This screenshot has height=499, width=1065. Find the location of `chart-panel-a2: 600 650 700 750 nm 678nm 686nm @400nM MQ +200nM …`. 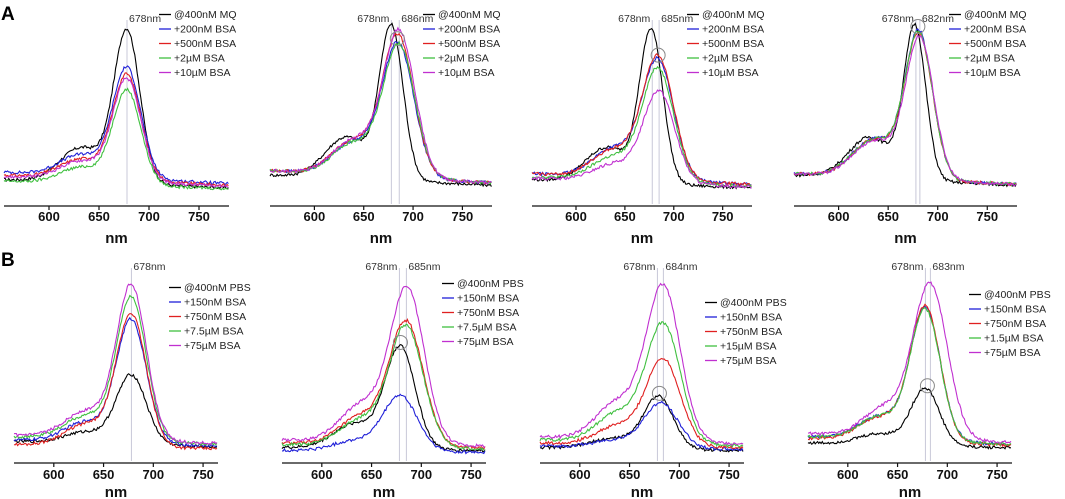

chart-panel-a2: 600 650 700 750 nm 678nm 686nm @400nM MQ +200nM … is located at coordinates (385, 128).